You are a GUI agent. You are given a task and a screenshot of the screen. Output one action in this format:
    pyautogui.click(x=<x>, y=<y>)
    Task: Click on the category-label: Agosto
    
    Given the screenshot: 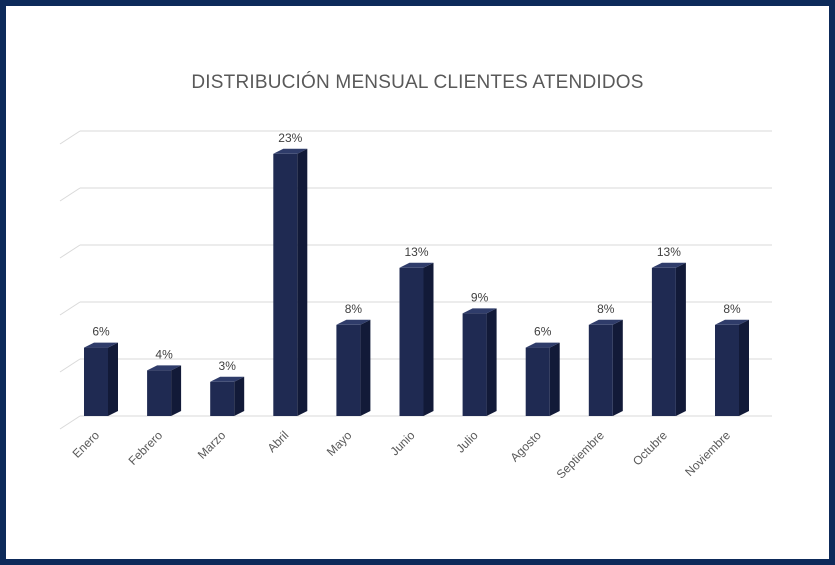 What is the action you would take?
    pyautogui.click(x=526, y=446)
    